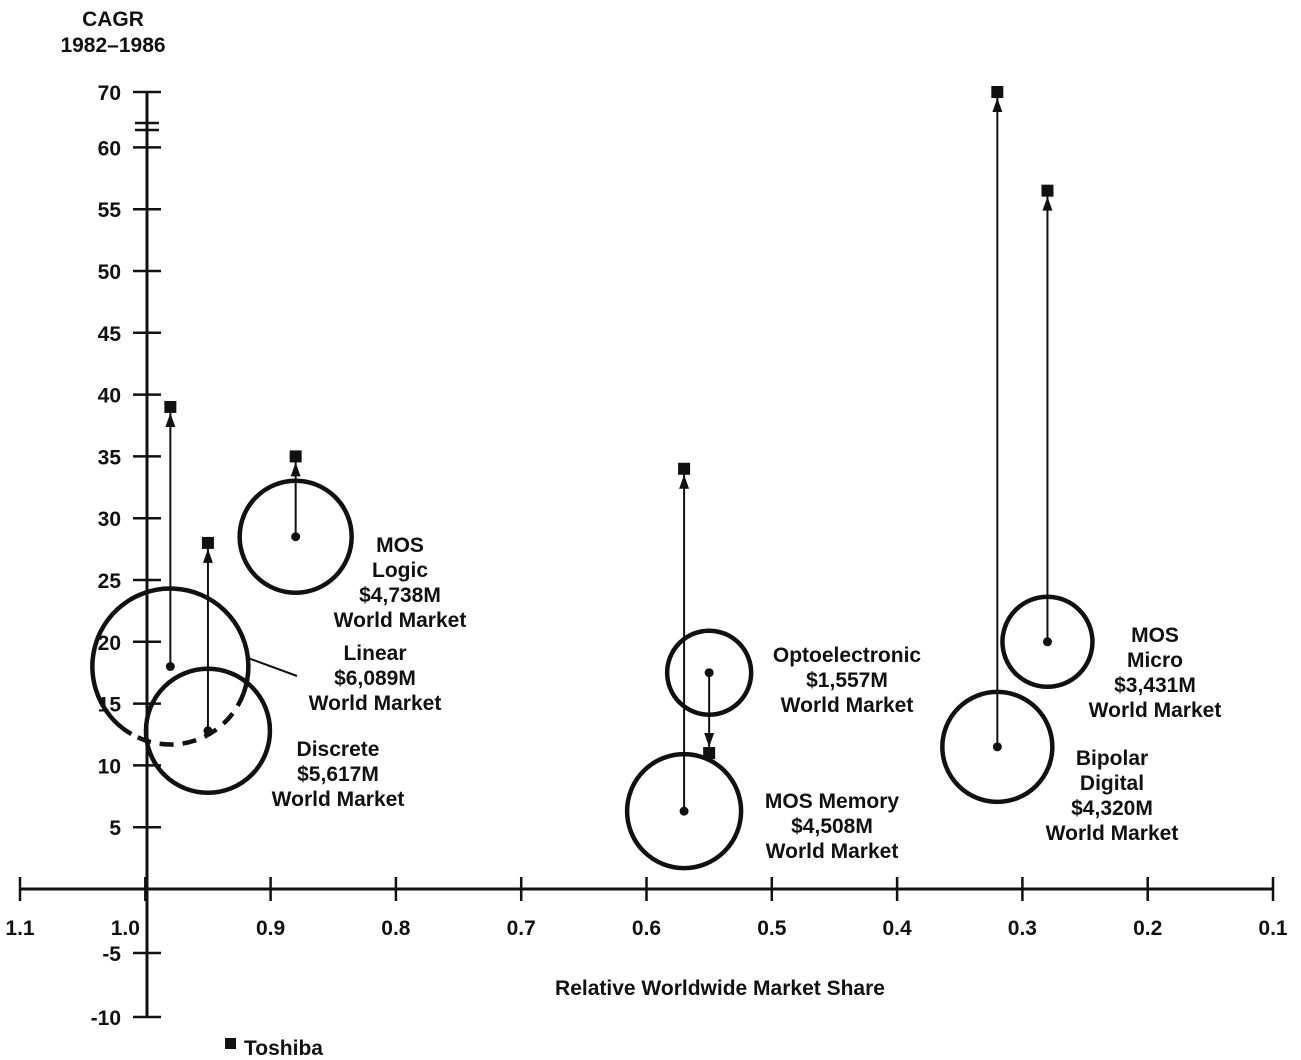 This screenshot has height=1060, width=1301. What do you see at coordinates (400, 595) in the screenshot?
I see `label-line: $4,738M` at bounding box center [400, 595].